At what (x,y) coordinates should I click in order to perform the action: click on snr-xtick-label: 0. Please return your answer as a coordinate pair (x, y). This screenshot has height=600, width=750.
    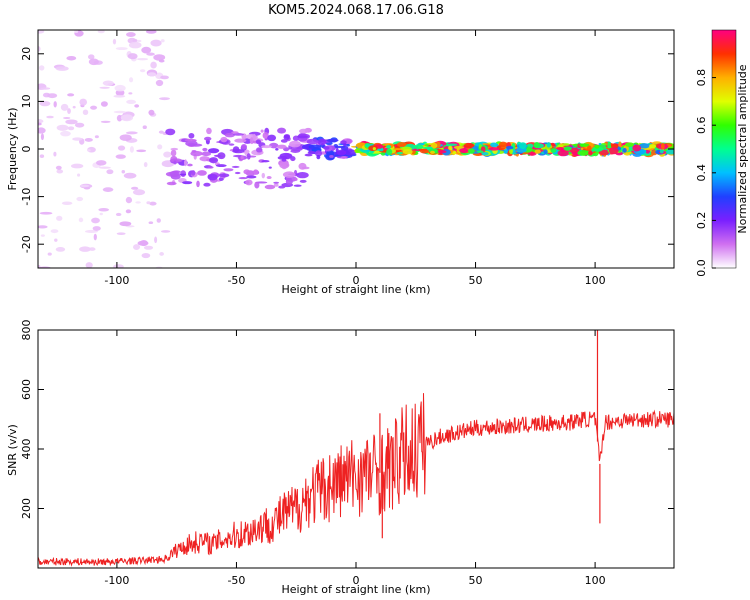
    Looking at the image, I should click on (356, 580).